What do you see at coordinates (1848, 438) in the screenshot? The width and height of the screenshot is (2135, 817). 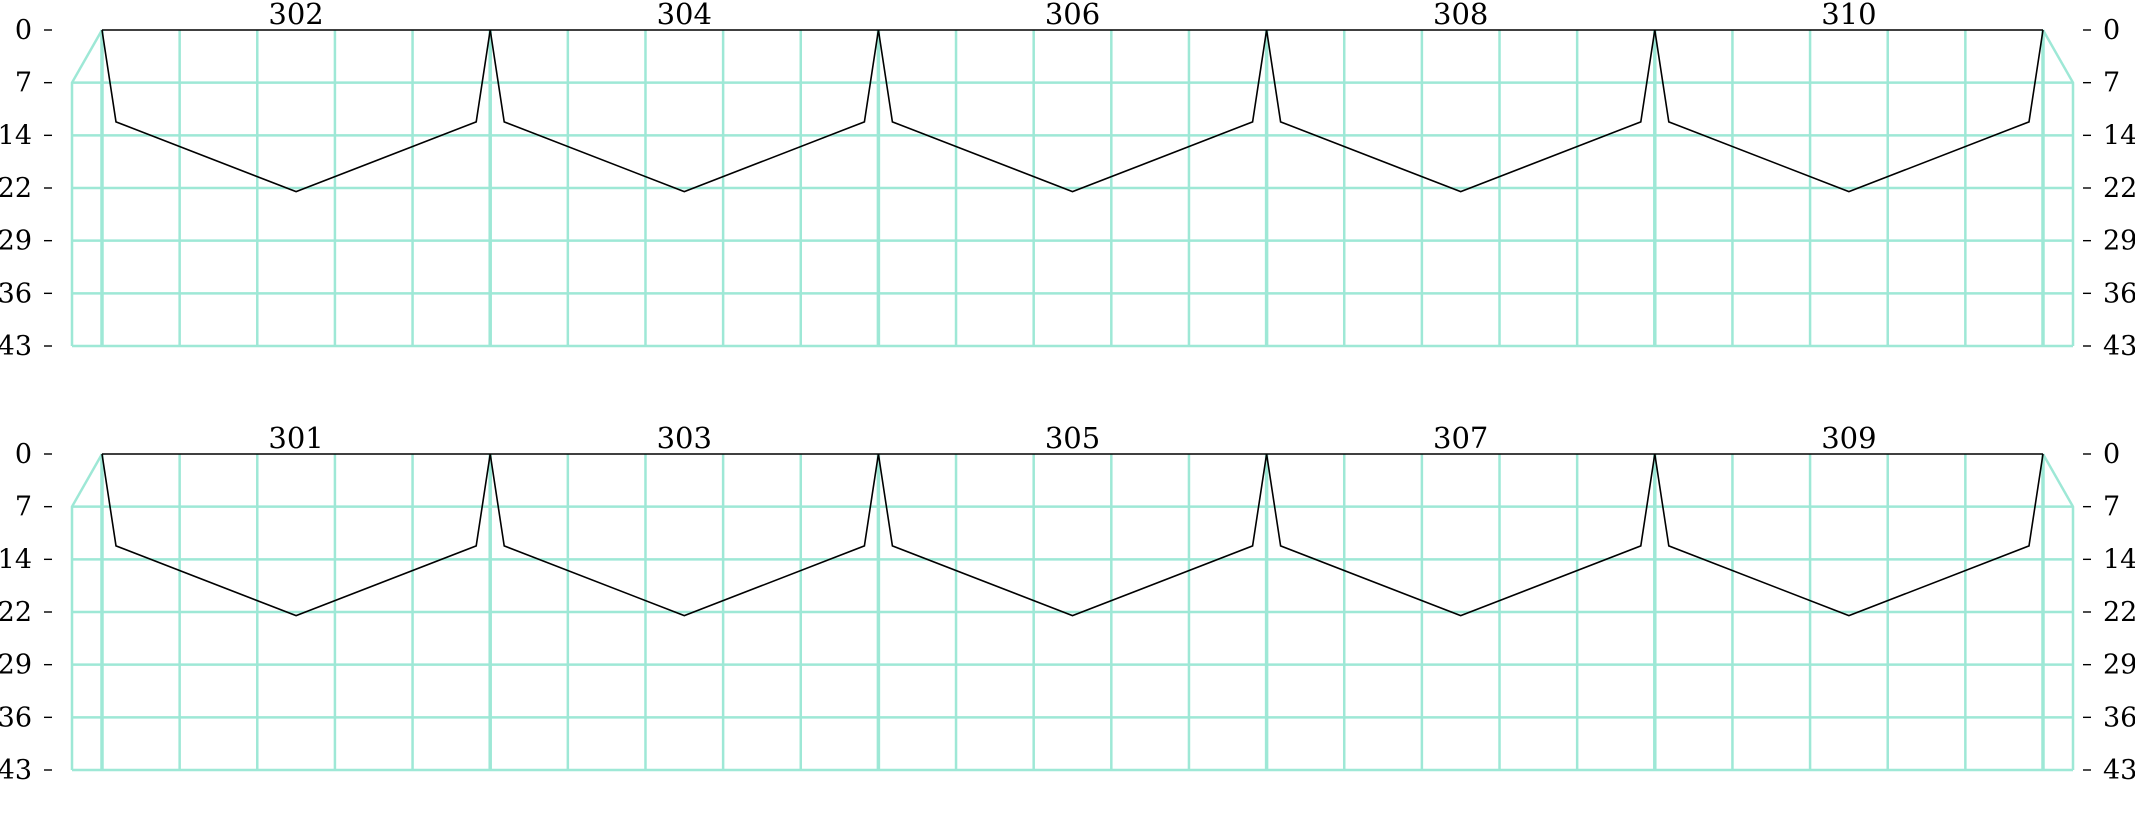 I see `bay-label: 309` at bounding box center [1848, 438].